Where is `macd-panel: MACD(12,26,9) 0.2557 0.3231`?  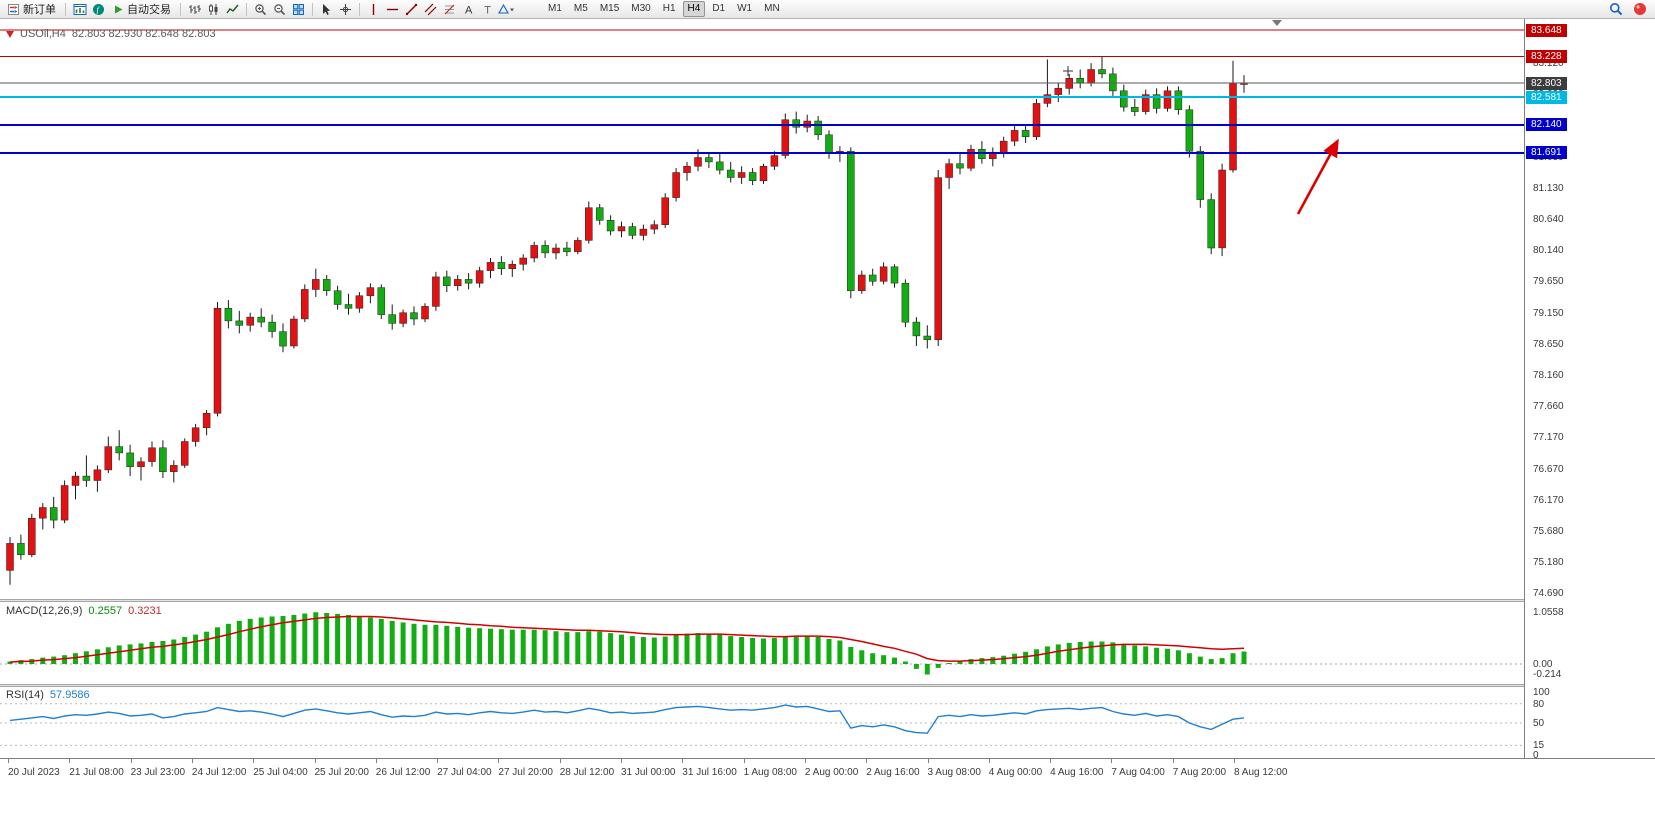 macd-panel: MACD(12,26,9) 0.2557 0.3231 is located at coordinates (762, 643).